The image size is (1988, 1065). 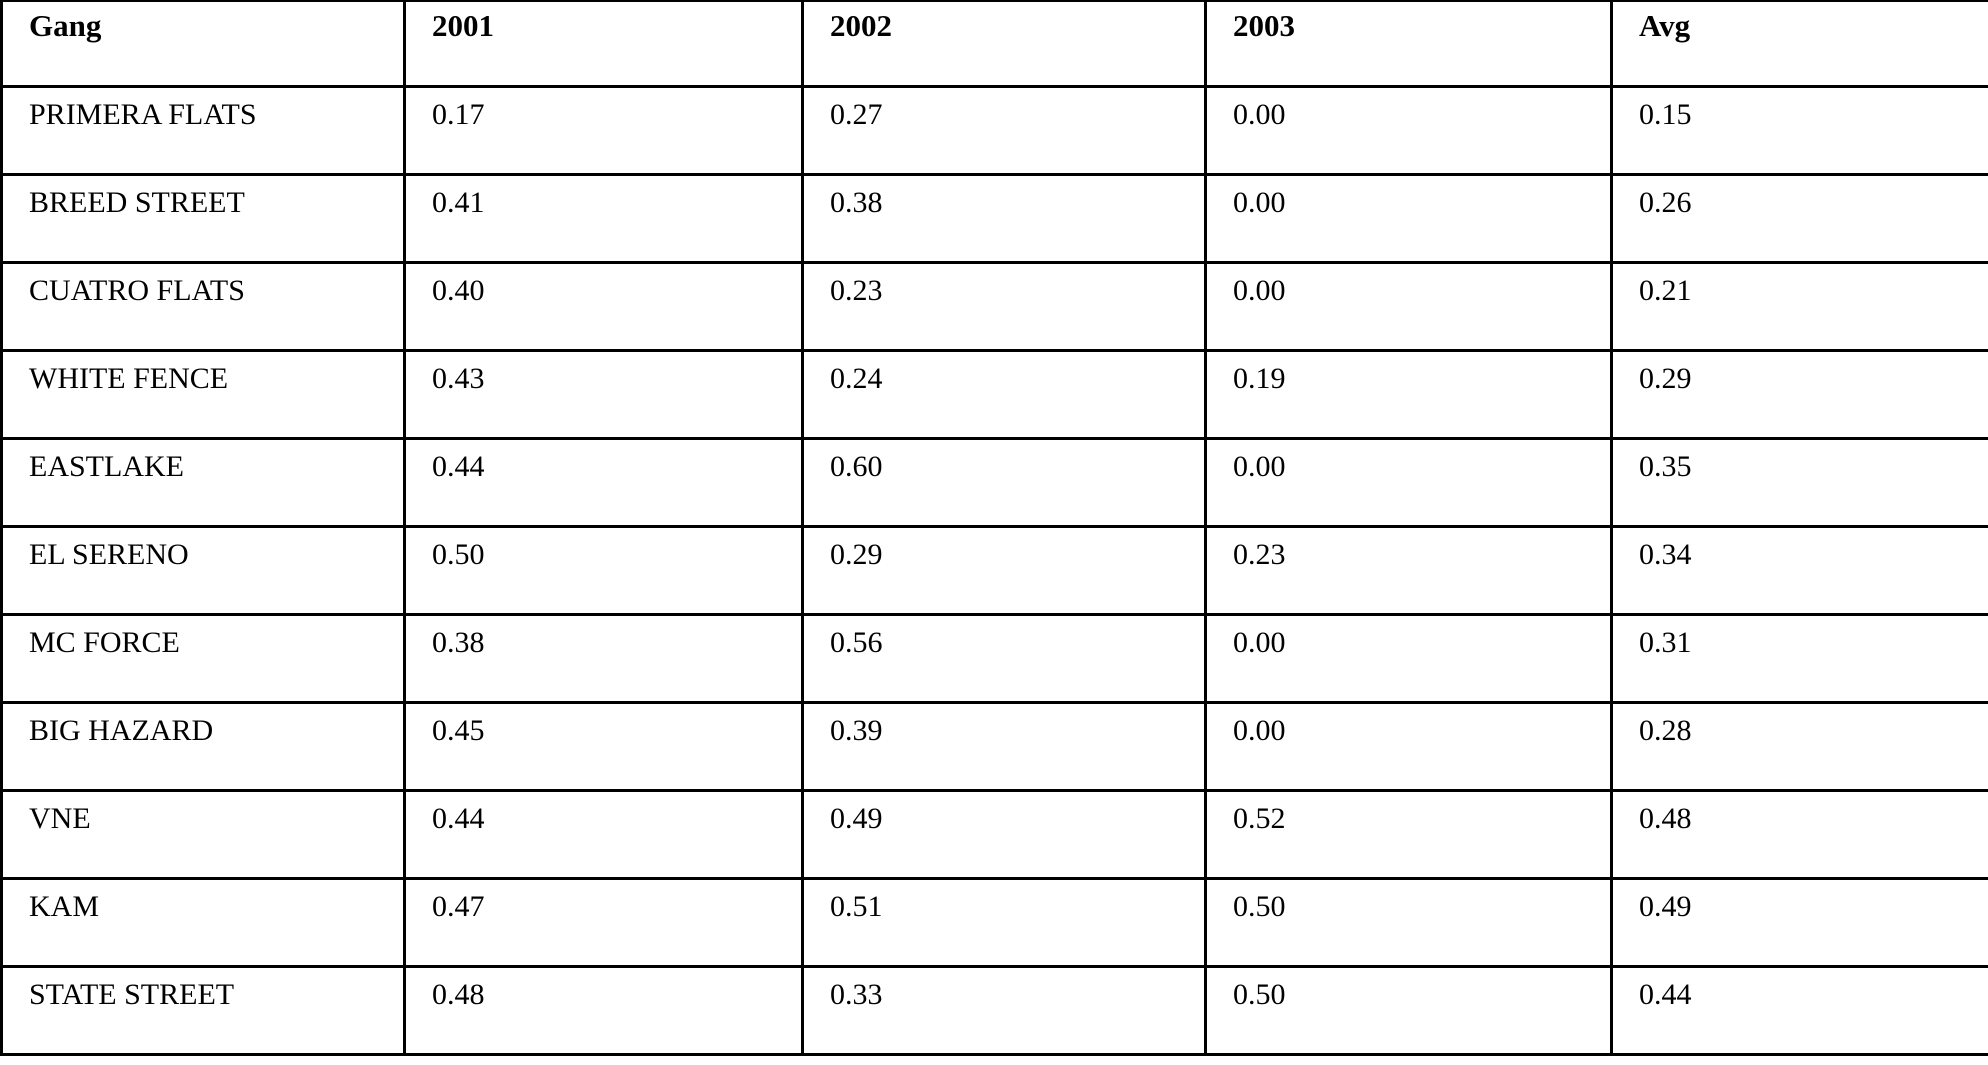 I want to click on header-row: Gang 2001 2002 2003 Avg, so click(x=994, y=44).